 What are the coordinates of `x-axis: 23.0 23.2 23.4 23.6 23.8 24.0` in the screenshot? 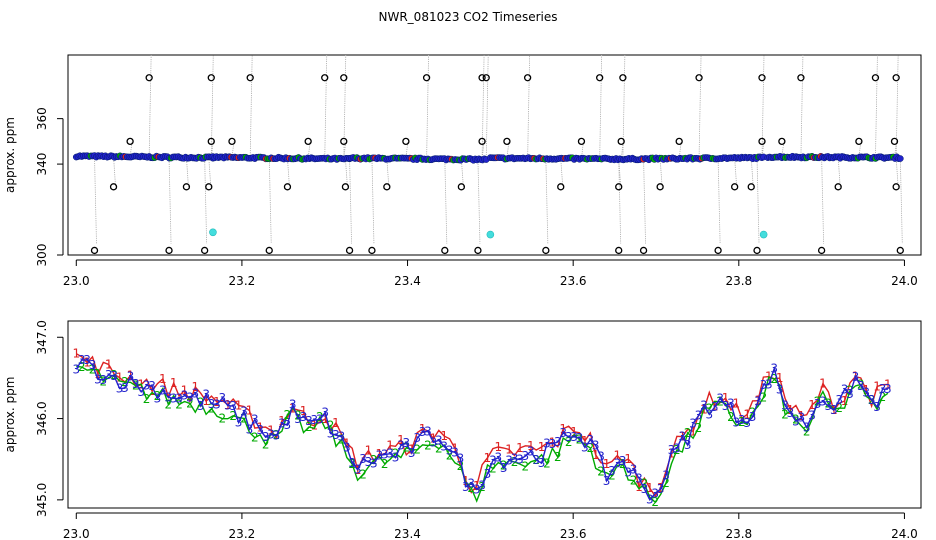 It's located at (490, 273).